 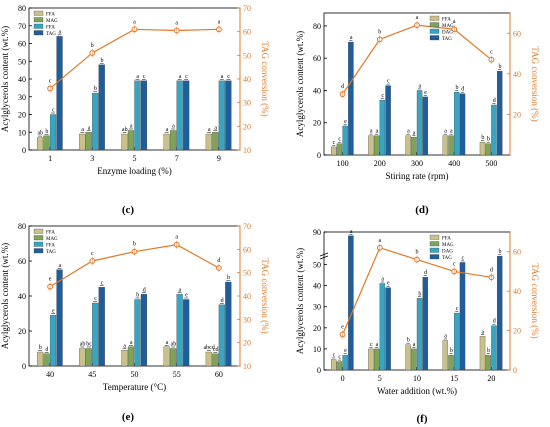 I want to click on x-tick-label: 500, so click(x=491, y=163).